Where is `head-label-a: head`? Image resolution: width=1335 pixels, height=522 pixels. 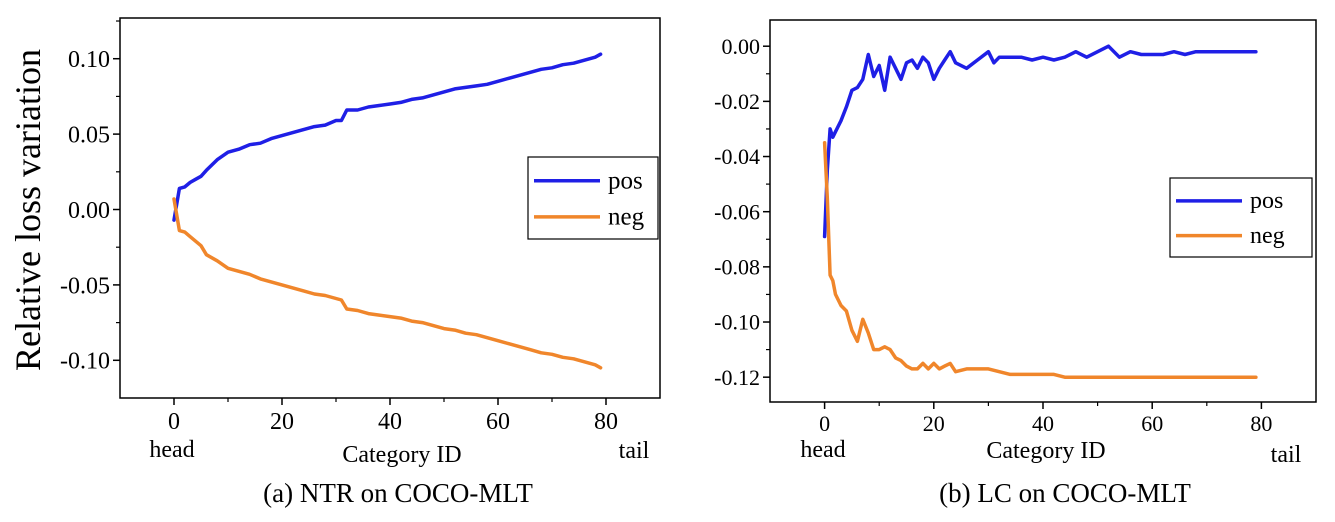
head-label-a: head is located at coordinates (171, 450).